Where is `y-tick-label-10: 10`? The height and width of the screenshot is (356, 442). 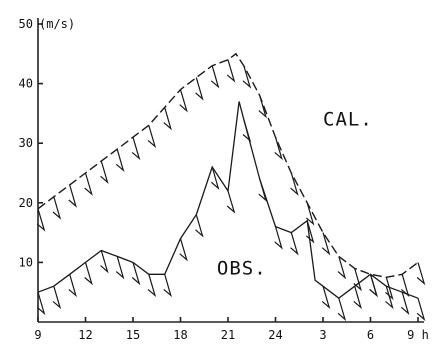 y-tick-label-10: 10 is located at coordinates (26, 262).